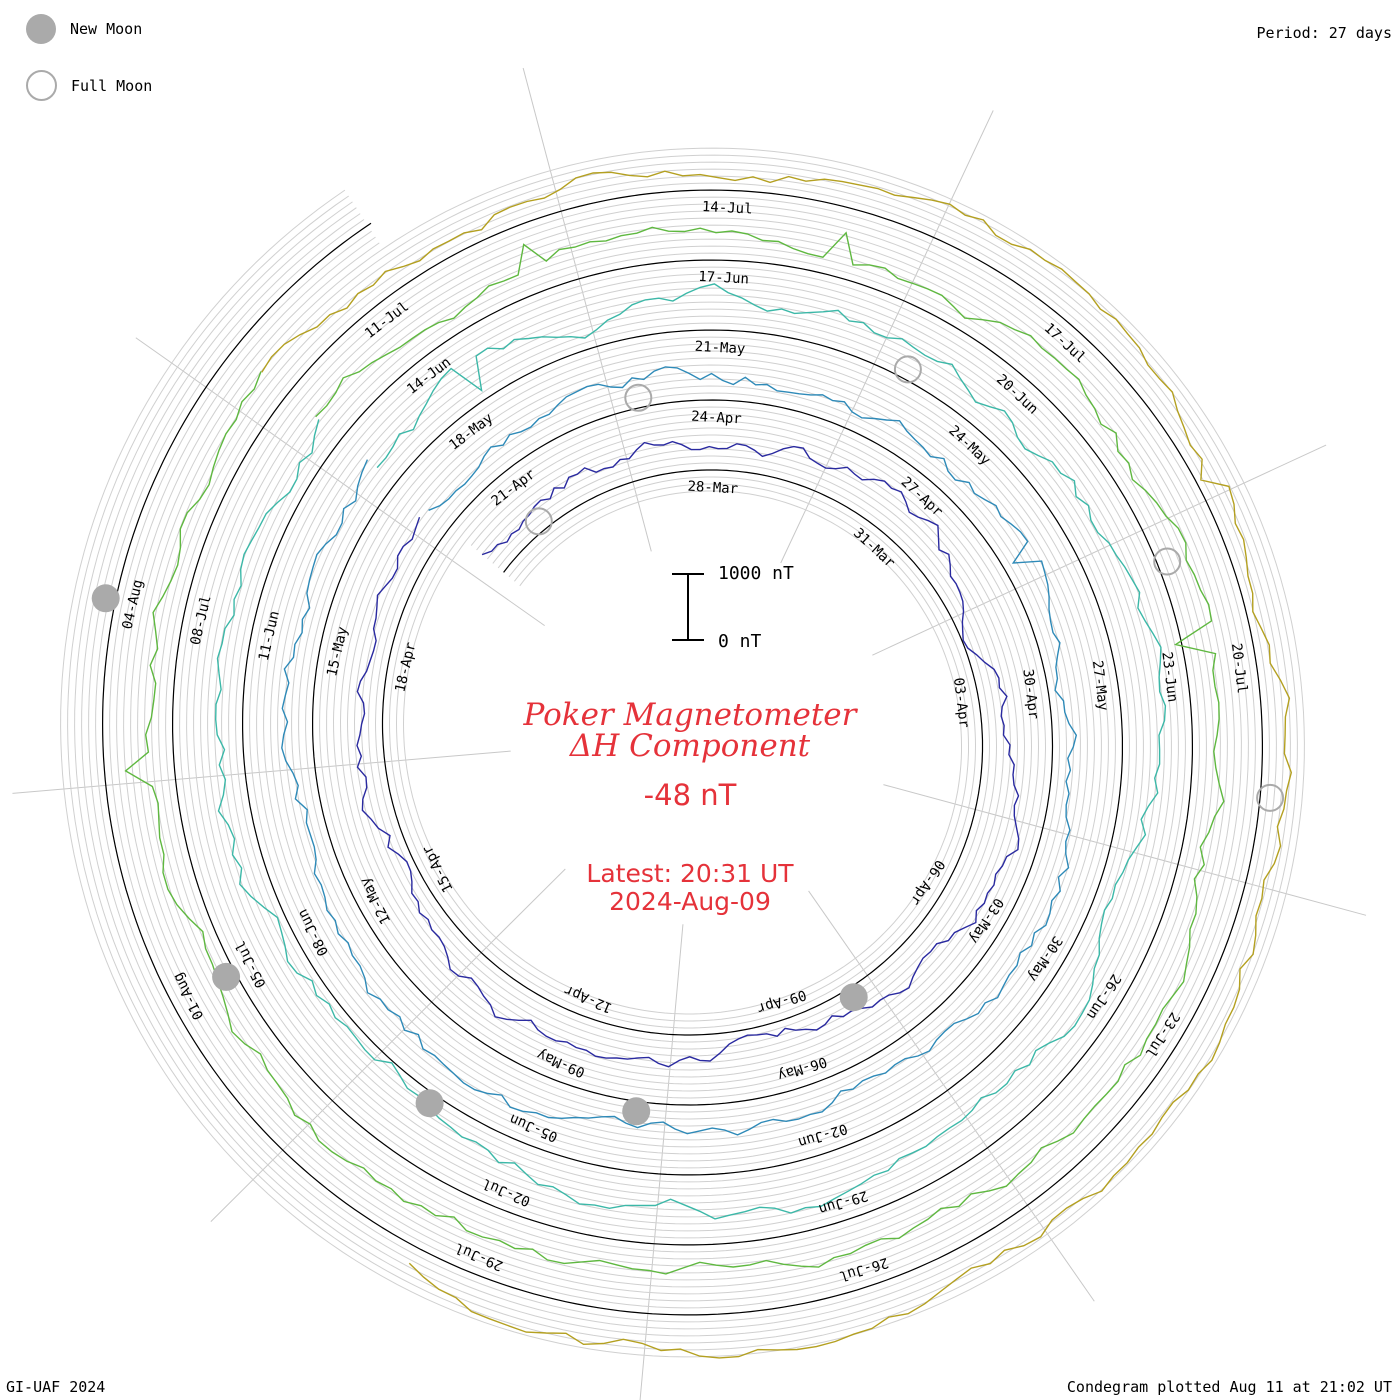 The width and height of the screenshot is (1400, 1400). Describe the element at coordinates (112, 85) in the screenshot. I see `full-moon-label: Full Moon` at that location.